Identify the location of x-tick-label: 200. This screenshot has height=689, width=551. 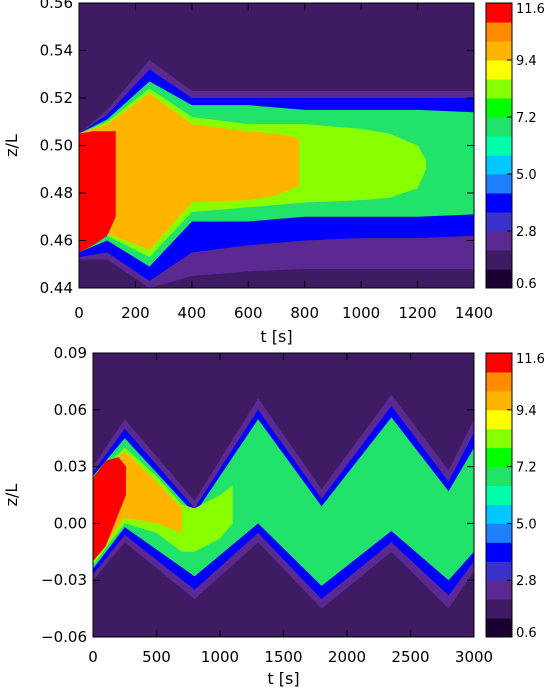
(135, 313).